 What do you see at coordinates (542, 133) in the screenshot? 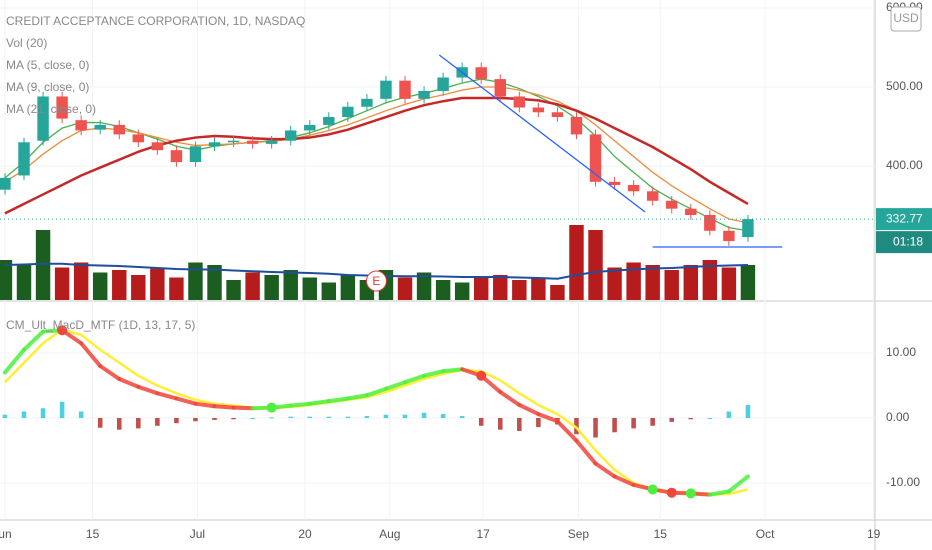
I see `trendline` at bounding box center [542, 133].